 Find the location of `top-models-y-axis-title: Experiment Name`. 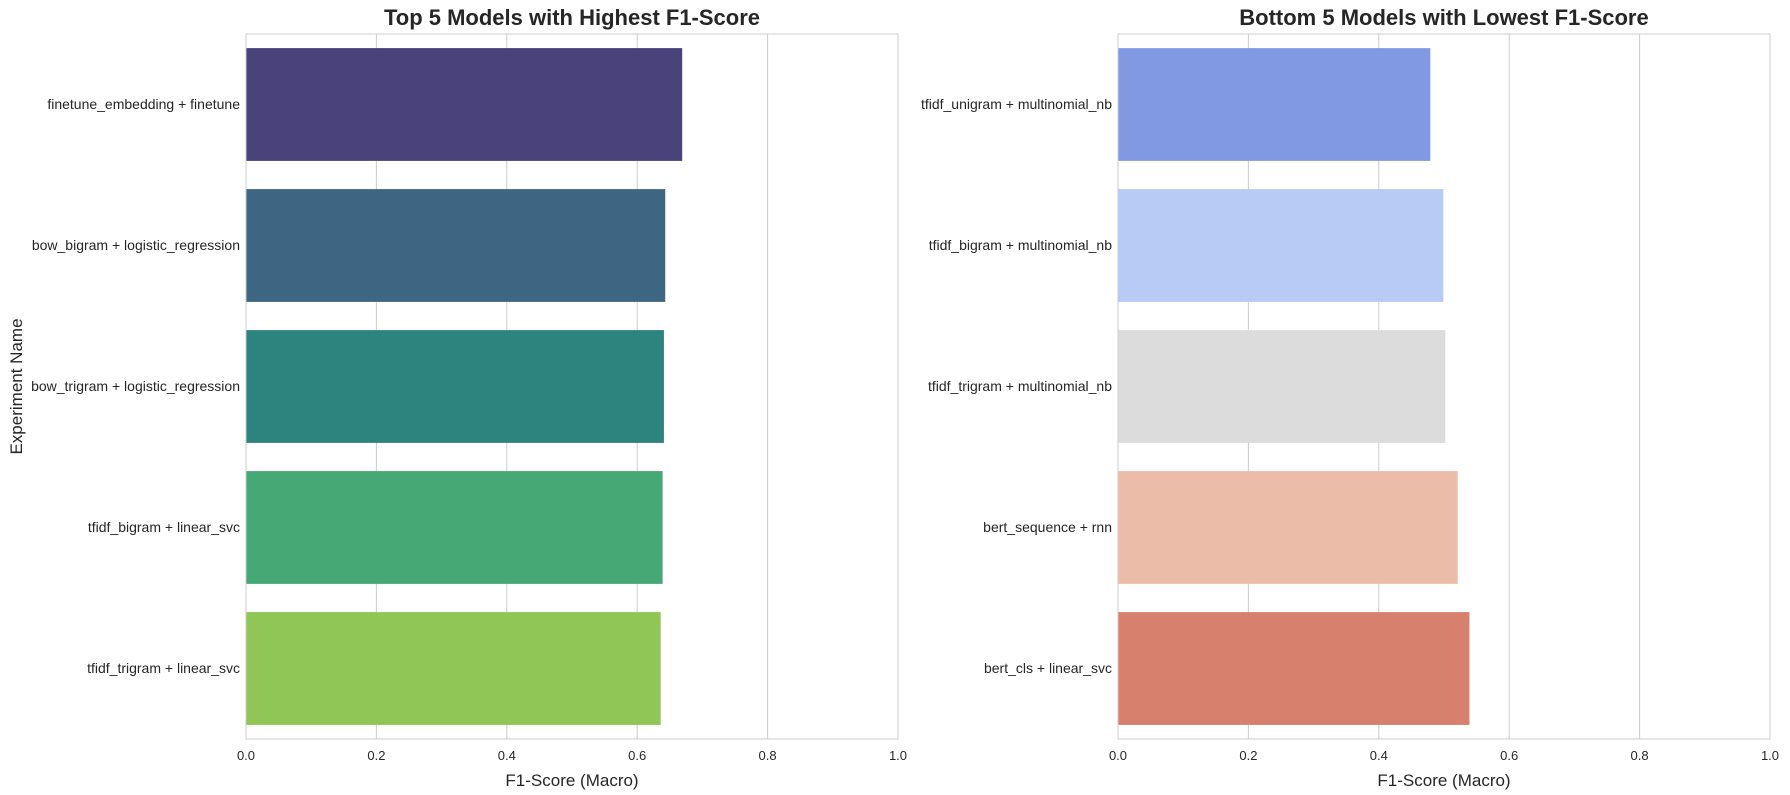

top-models-y-axis-title: Experiment Name is located at coordinates (16, 386).